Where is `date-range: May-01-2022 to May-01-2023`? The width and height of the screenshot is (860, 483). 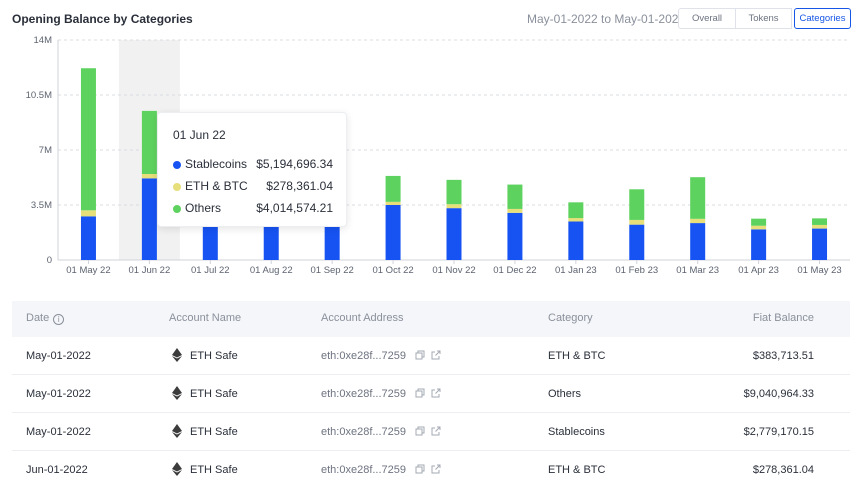
date-range: May-01-2022 to May-01-2023 is located at coordinates (606, 19).